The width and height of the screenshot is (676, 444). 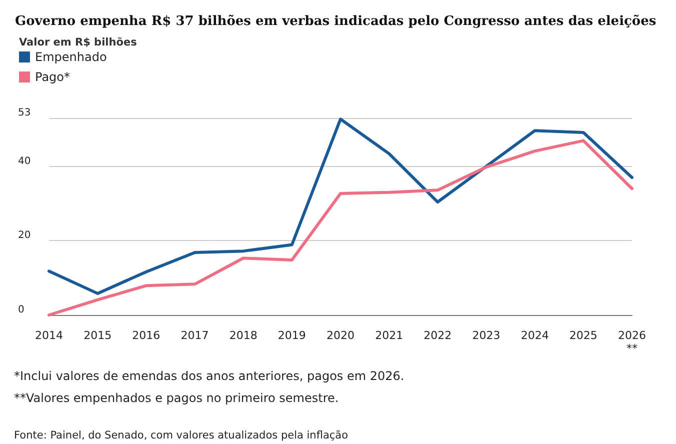 What do you see at coordinates (71, 57) in the screenshot?
I see `legend-label: Empenhado` at bounding box center [71, 57].